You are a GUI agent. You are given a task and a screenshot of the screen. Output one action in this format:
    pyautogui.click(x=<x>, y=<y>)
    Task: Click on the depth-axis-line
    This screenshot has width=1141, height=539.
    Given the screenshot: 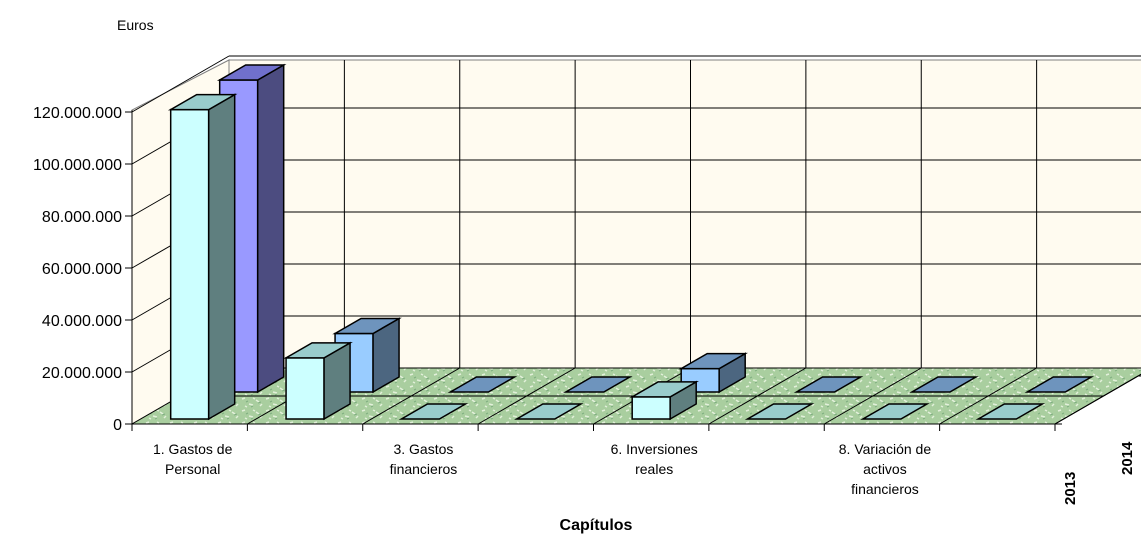 What is the action you would take?
    pyautogui.click(x=1096, y=400)
    